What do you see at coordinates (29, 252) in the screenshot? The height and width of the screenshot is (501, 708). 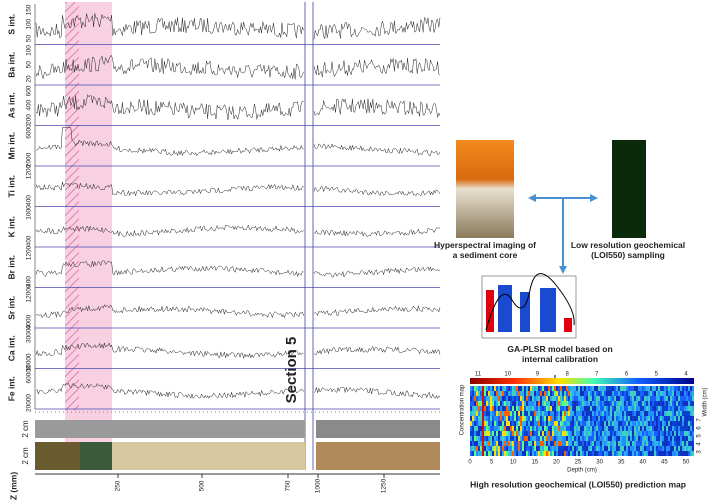 I see `tick-label: 1200` at bounding box center [29, 252].